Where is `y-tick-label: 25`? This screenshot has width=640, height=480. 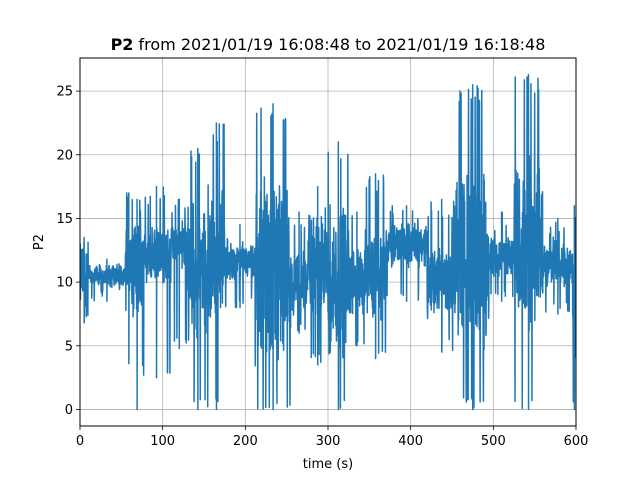
y-tick-label: 25 is located at coordinates (64, 92).